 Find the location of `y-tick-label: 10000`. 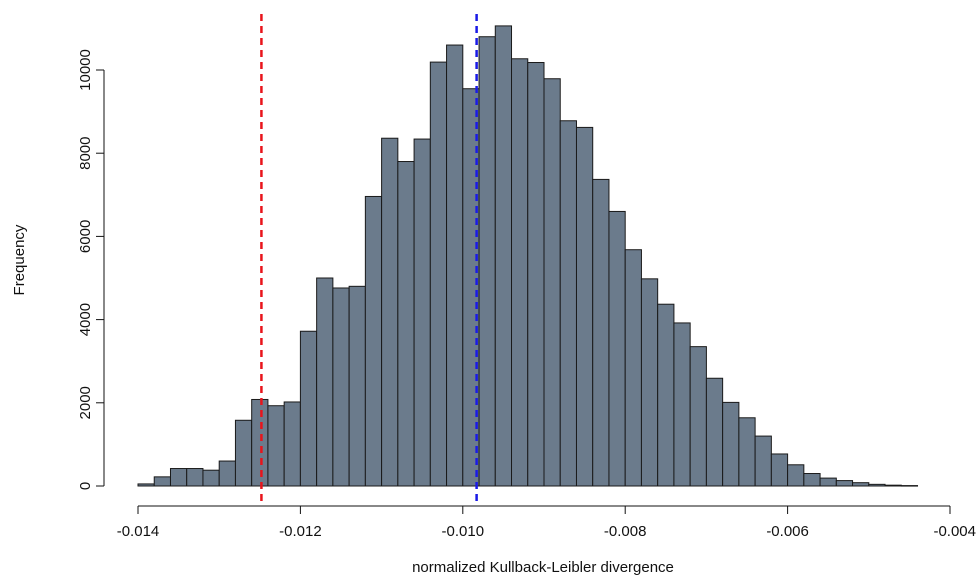

y-tick-label: 10000 is located at coordinates (85, 70).